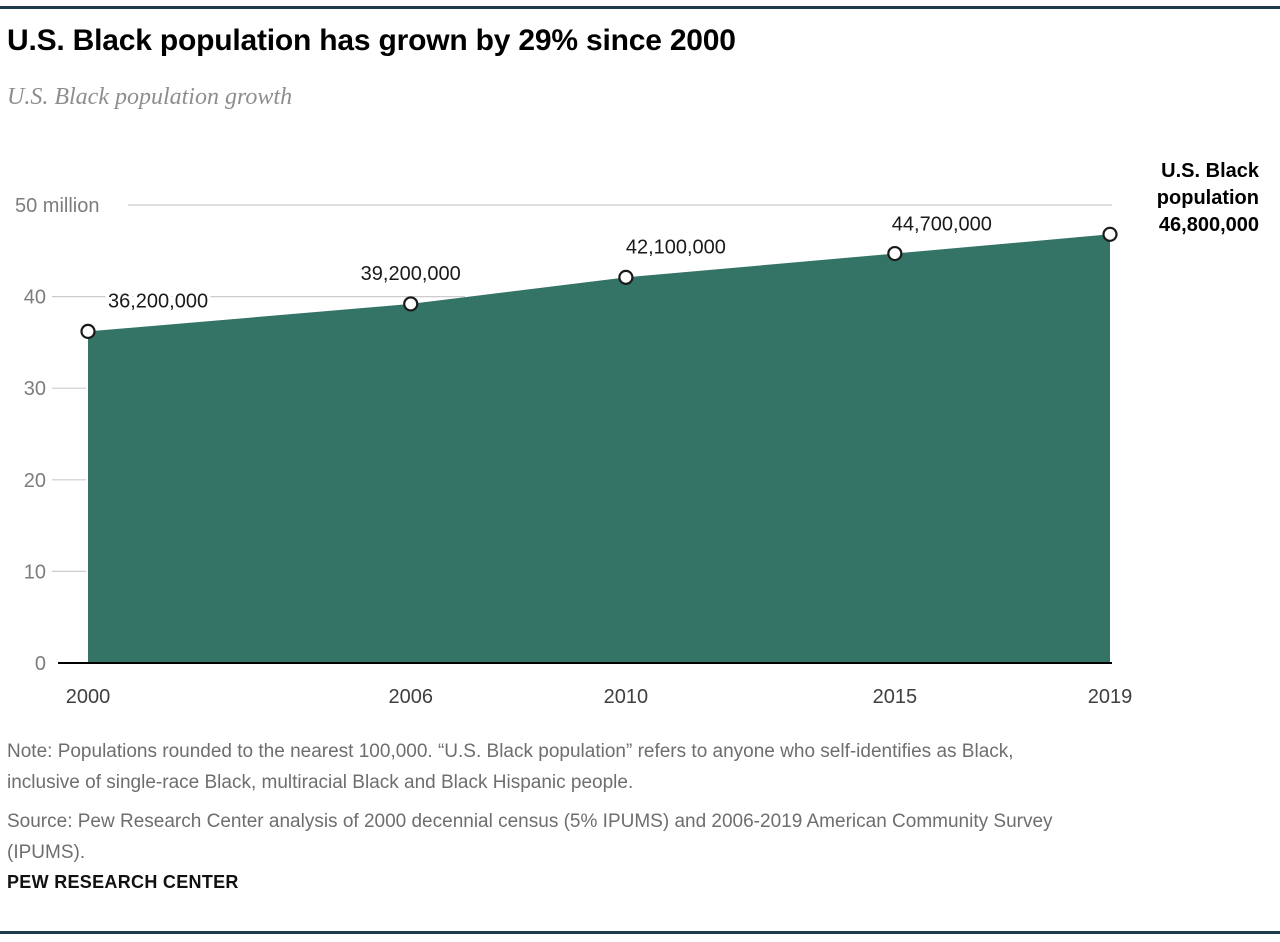 This screenshot has width=1280, height=942. I want to click on annotation-us-black-population: U.S. Black population 46,800,000, so click(1184, 198).